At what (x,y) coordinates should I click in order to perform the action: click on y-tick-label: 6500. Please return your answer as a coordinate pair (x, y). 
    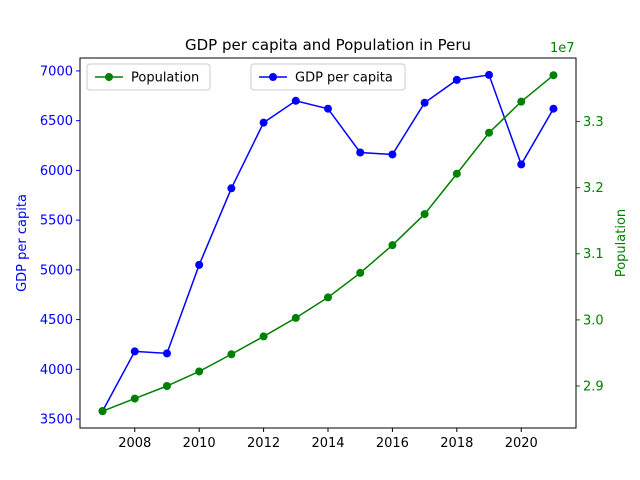
    Looking at the image, I should click on (56, 121).